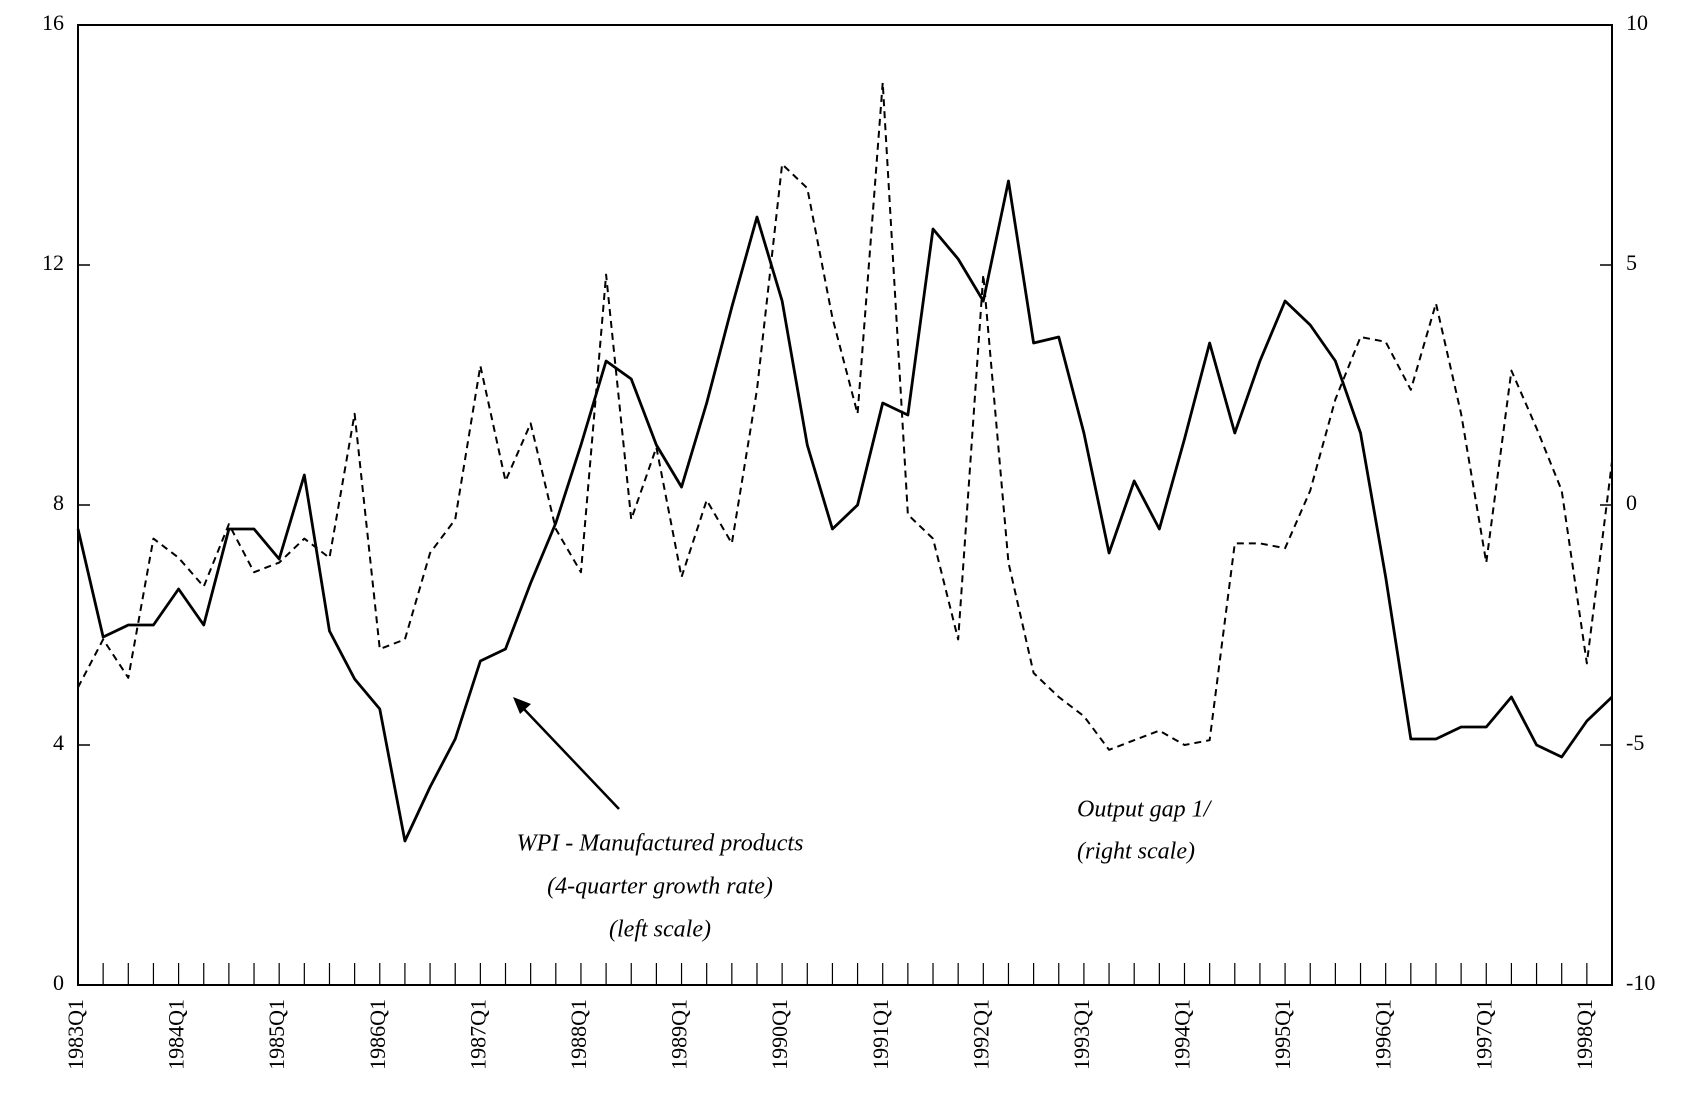 This screenshot has width=1694, height=1118. What do you see at coordinates (1081, 1034) in the screenshot?
I see `x-tick-label: 1993Q1` at bounding box center [1081, 1034].